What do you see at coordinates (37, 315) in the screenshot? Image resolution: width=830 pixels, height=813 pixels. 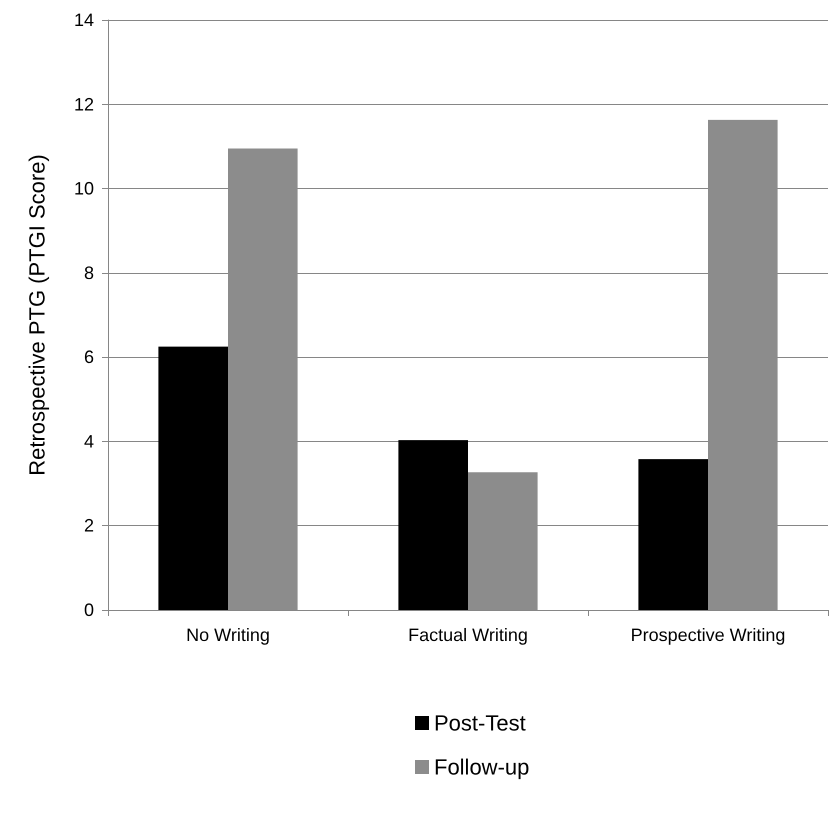 I see `y-axis-title: Retrospective PTG (PTGI Score)` at bounding box center [37, 315].